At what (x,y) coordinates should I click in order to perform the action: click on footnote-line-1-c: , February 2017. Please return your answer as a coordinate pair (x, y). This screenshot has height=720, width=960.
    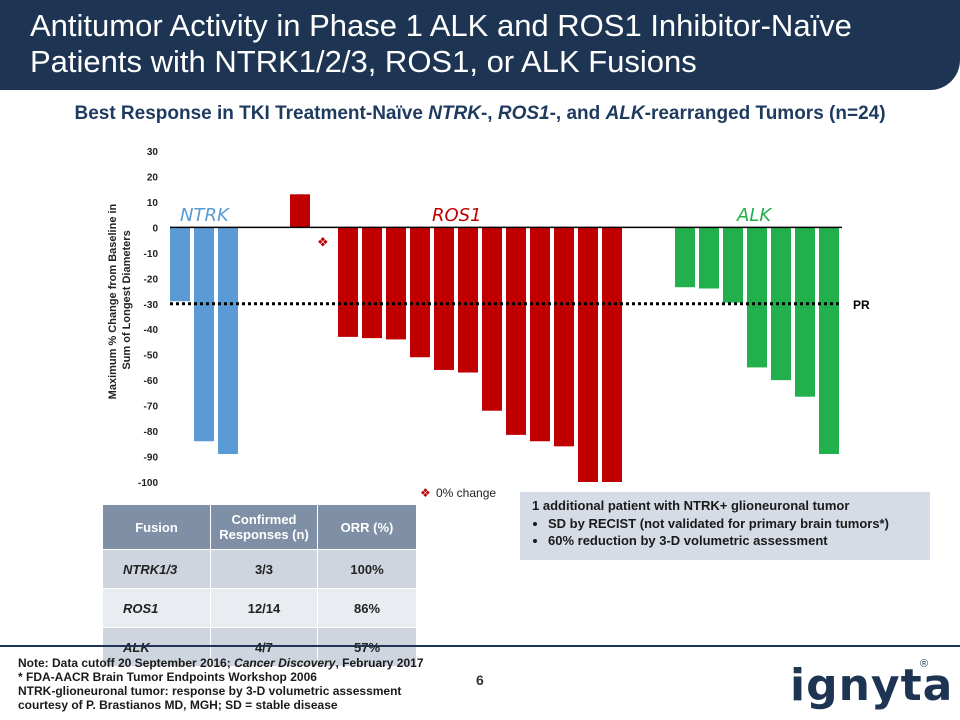
    Looking at the image, I should click on (379, 663).